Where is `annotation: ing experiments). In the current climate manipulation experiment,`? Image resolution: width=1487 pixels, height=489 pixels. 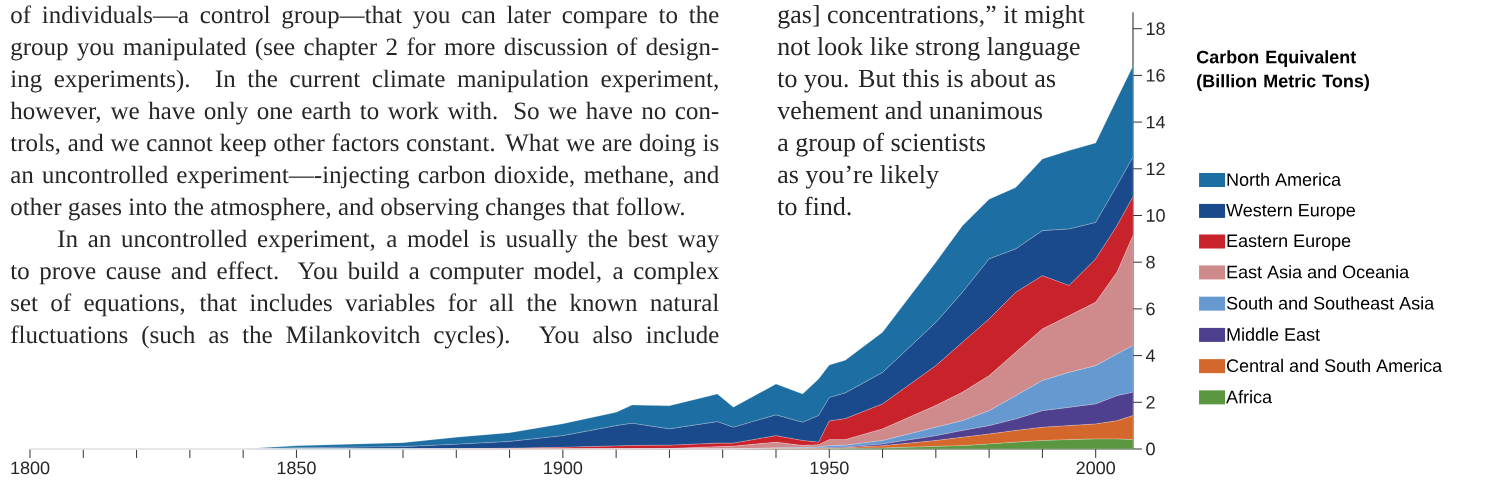
annotation: ing experiments). In the current climate manipulation experiment, is located at coordinates (364, 81).